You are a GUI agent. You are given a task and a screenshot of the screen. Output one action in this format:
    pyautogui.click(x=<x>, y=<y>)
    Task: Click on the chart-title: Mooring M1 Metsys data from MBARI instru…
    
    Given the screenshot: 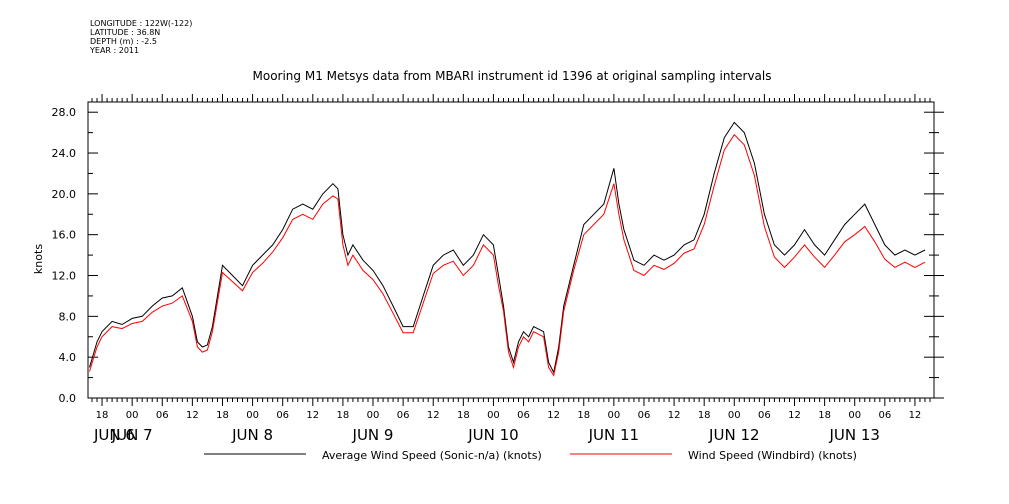 What is the action you would take?
    pyautogui.click(x=512, y=76)
    